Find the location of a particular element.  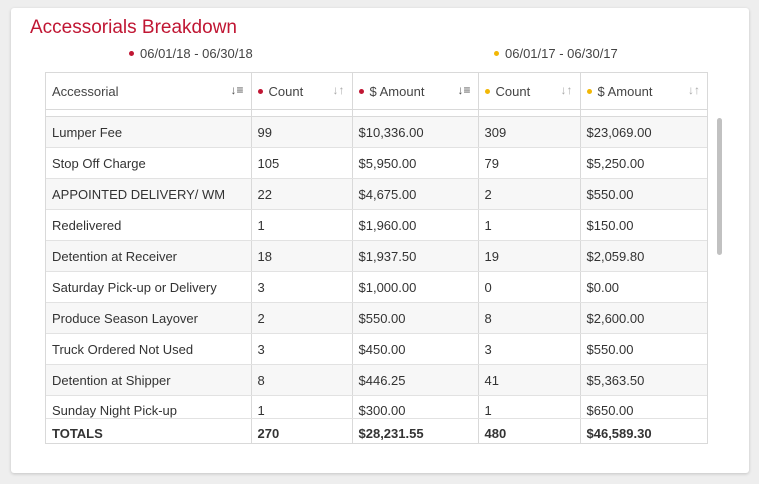

cell-amount-current: $550.00 is located at coordinates (415, 318).